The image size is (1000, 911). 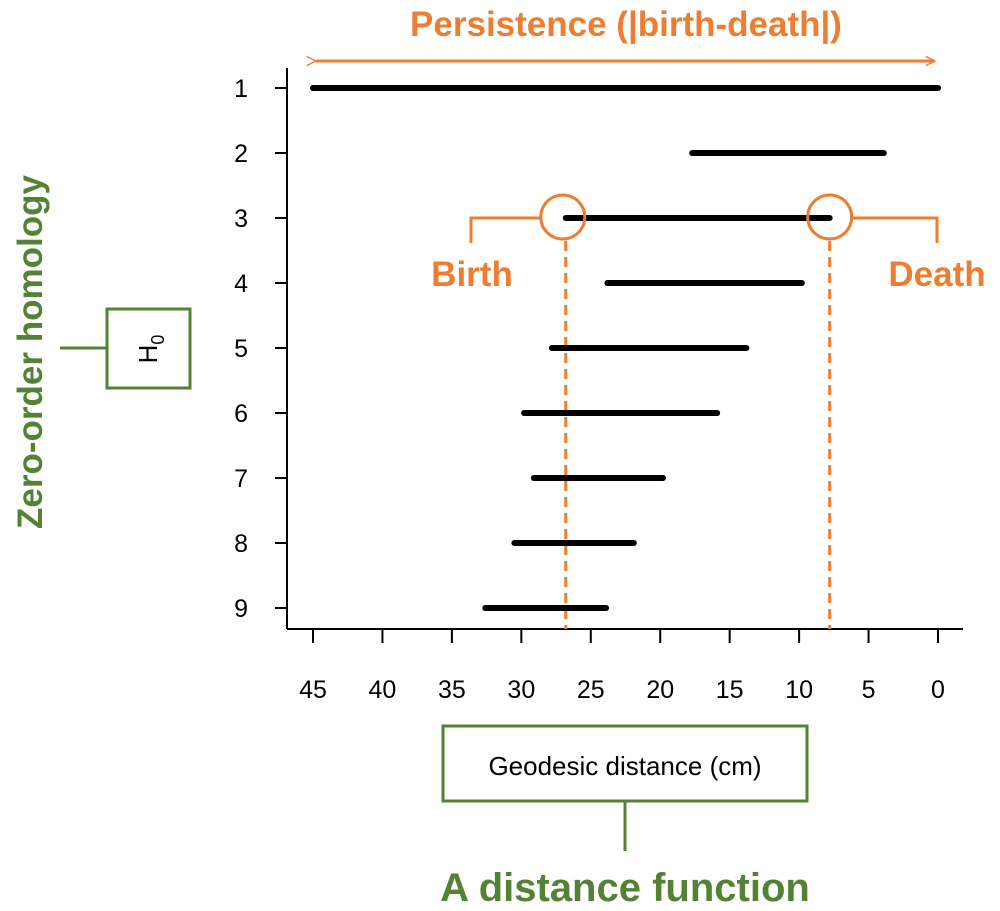 I want to click on h0-main: H, so click(x=148, y=354).